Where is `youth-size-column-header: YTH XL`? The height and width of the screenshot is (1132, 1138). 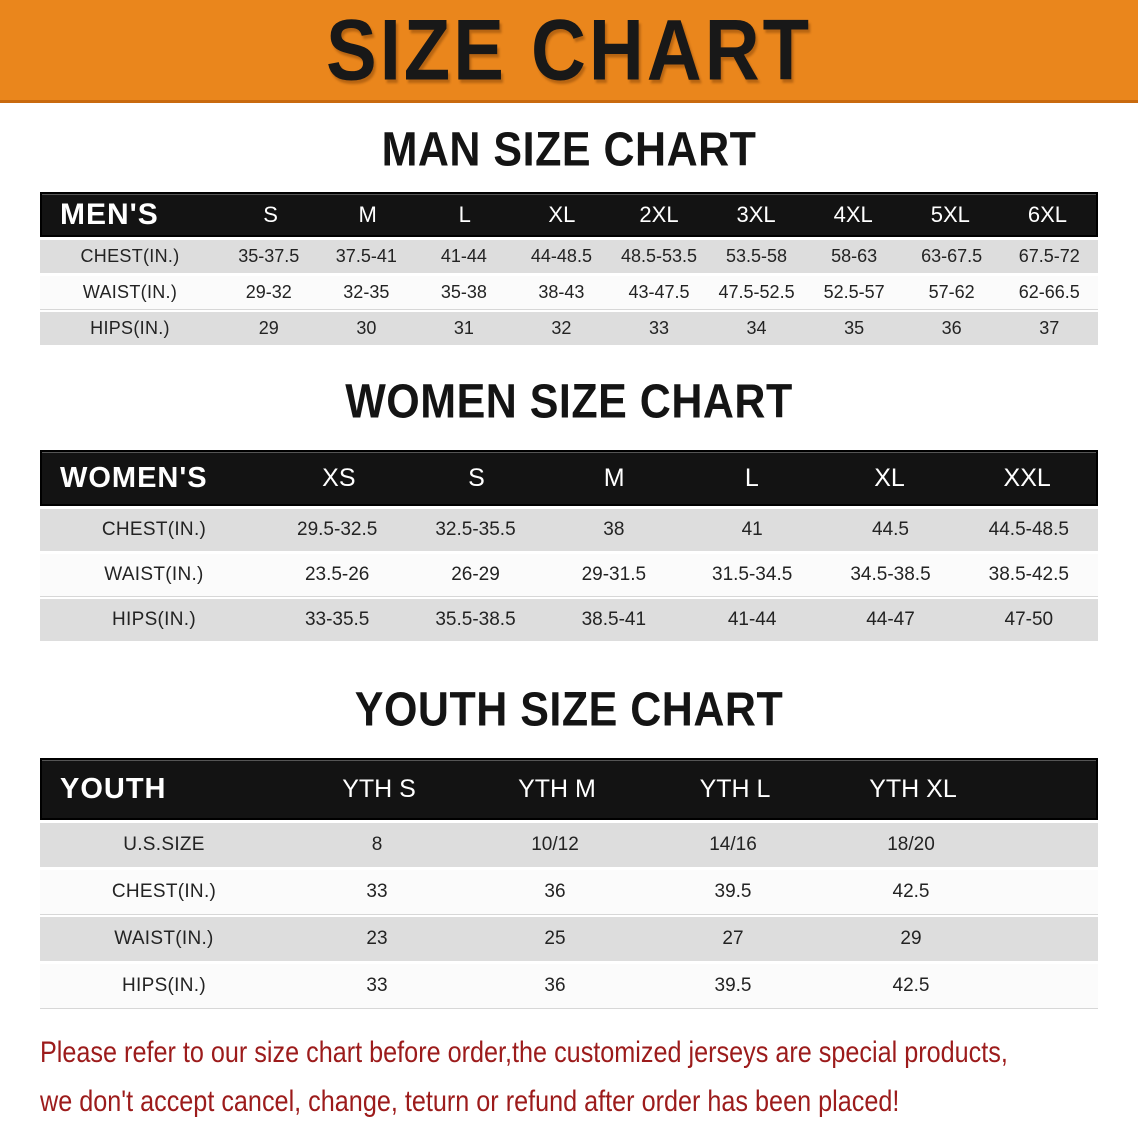
youth-size-column-header: YTH XL is located at coordinates (913, 788).